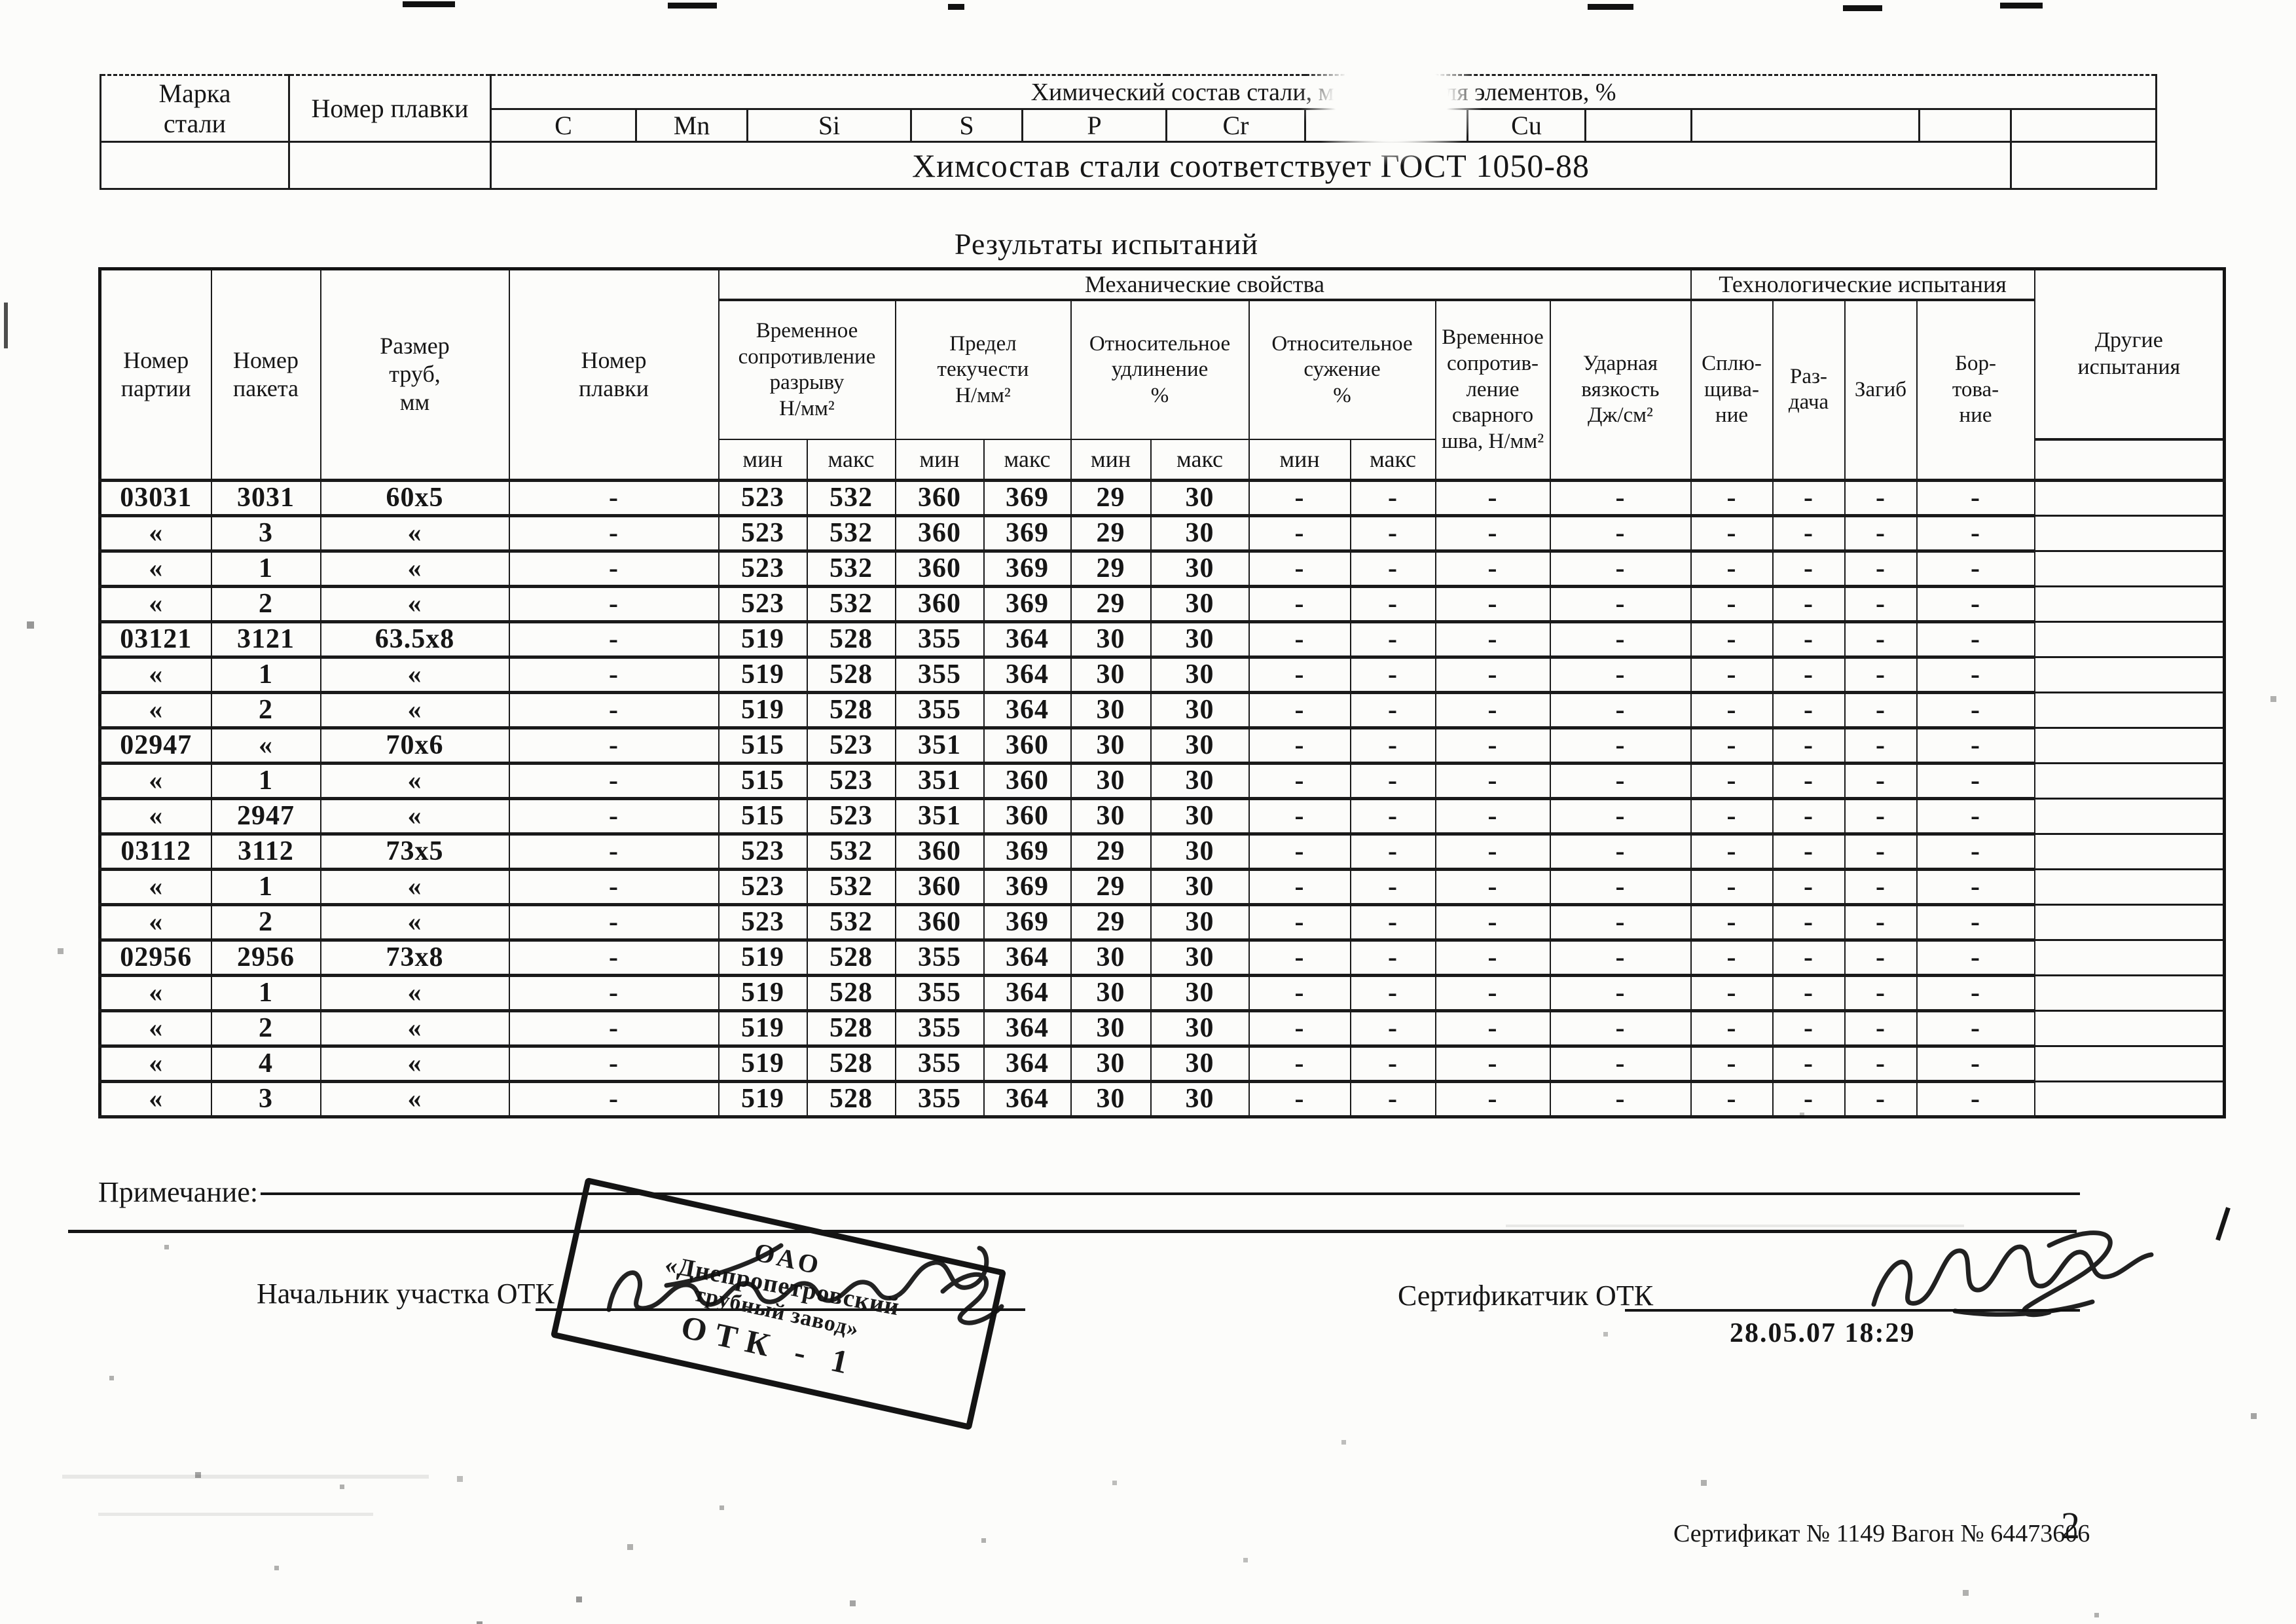 The image size is (2296, 1624). I want to click on result-cell: 3121, so click(265, 639).